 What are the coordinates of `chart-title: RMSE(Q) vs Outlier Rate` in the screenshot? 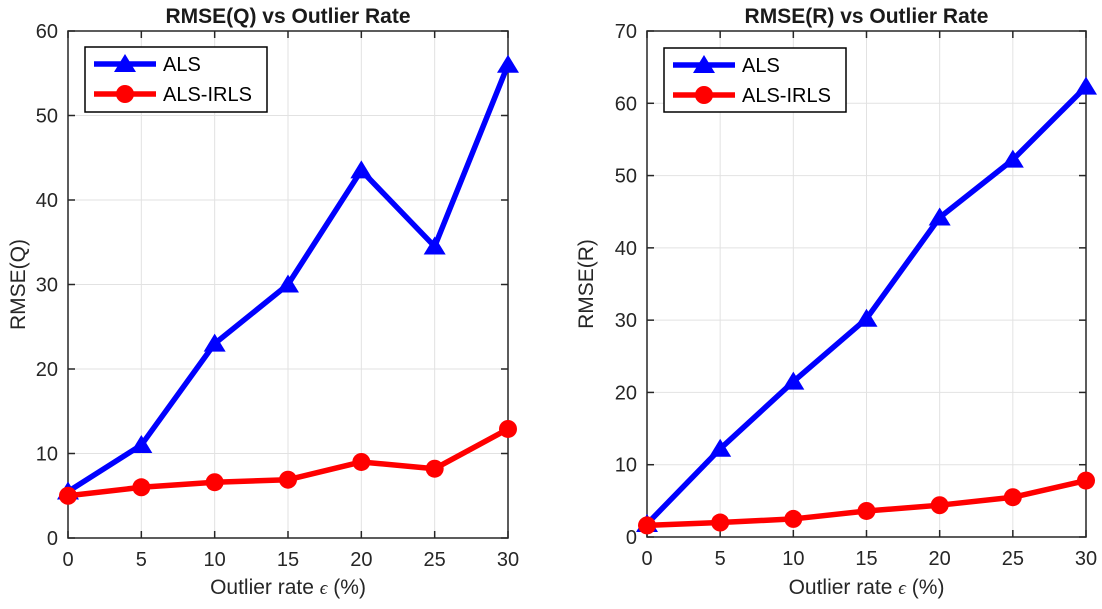 It's located at (287, 16).